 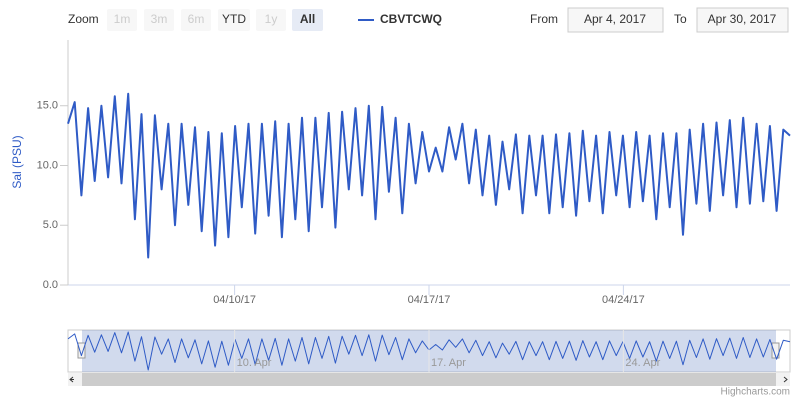 What do you see at coordinates (234, 300) in the screenshot?
I see `x-tick-label: 04/10/17` at bounding box center [234, 300].